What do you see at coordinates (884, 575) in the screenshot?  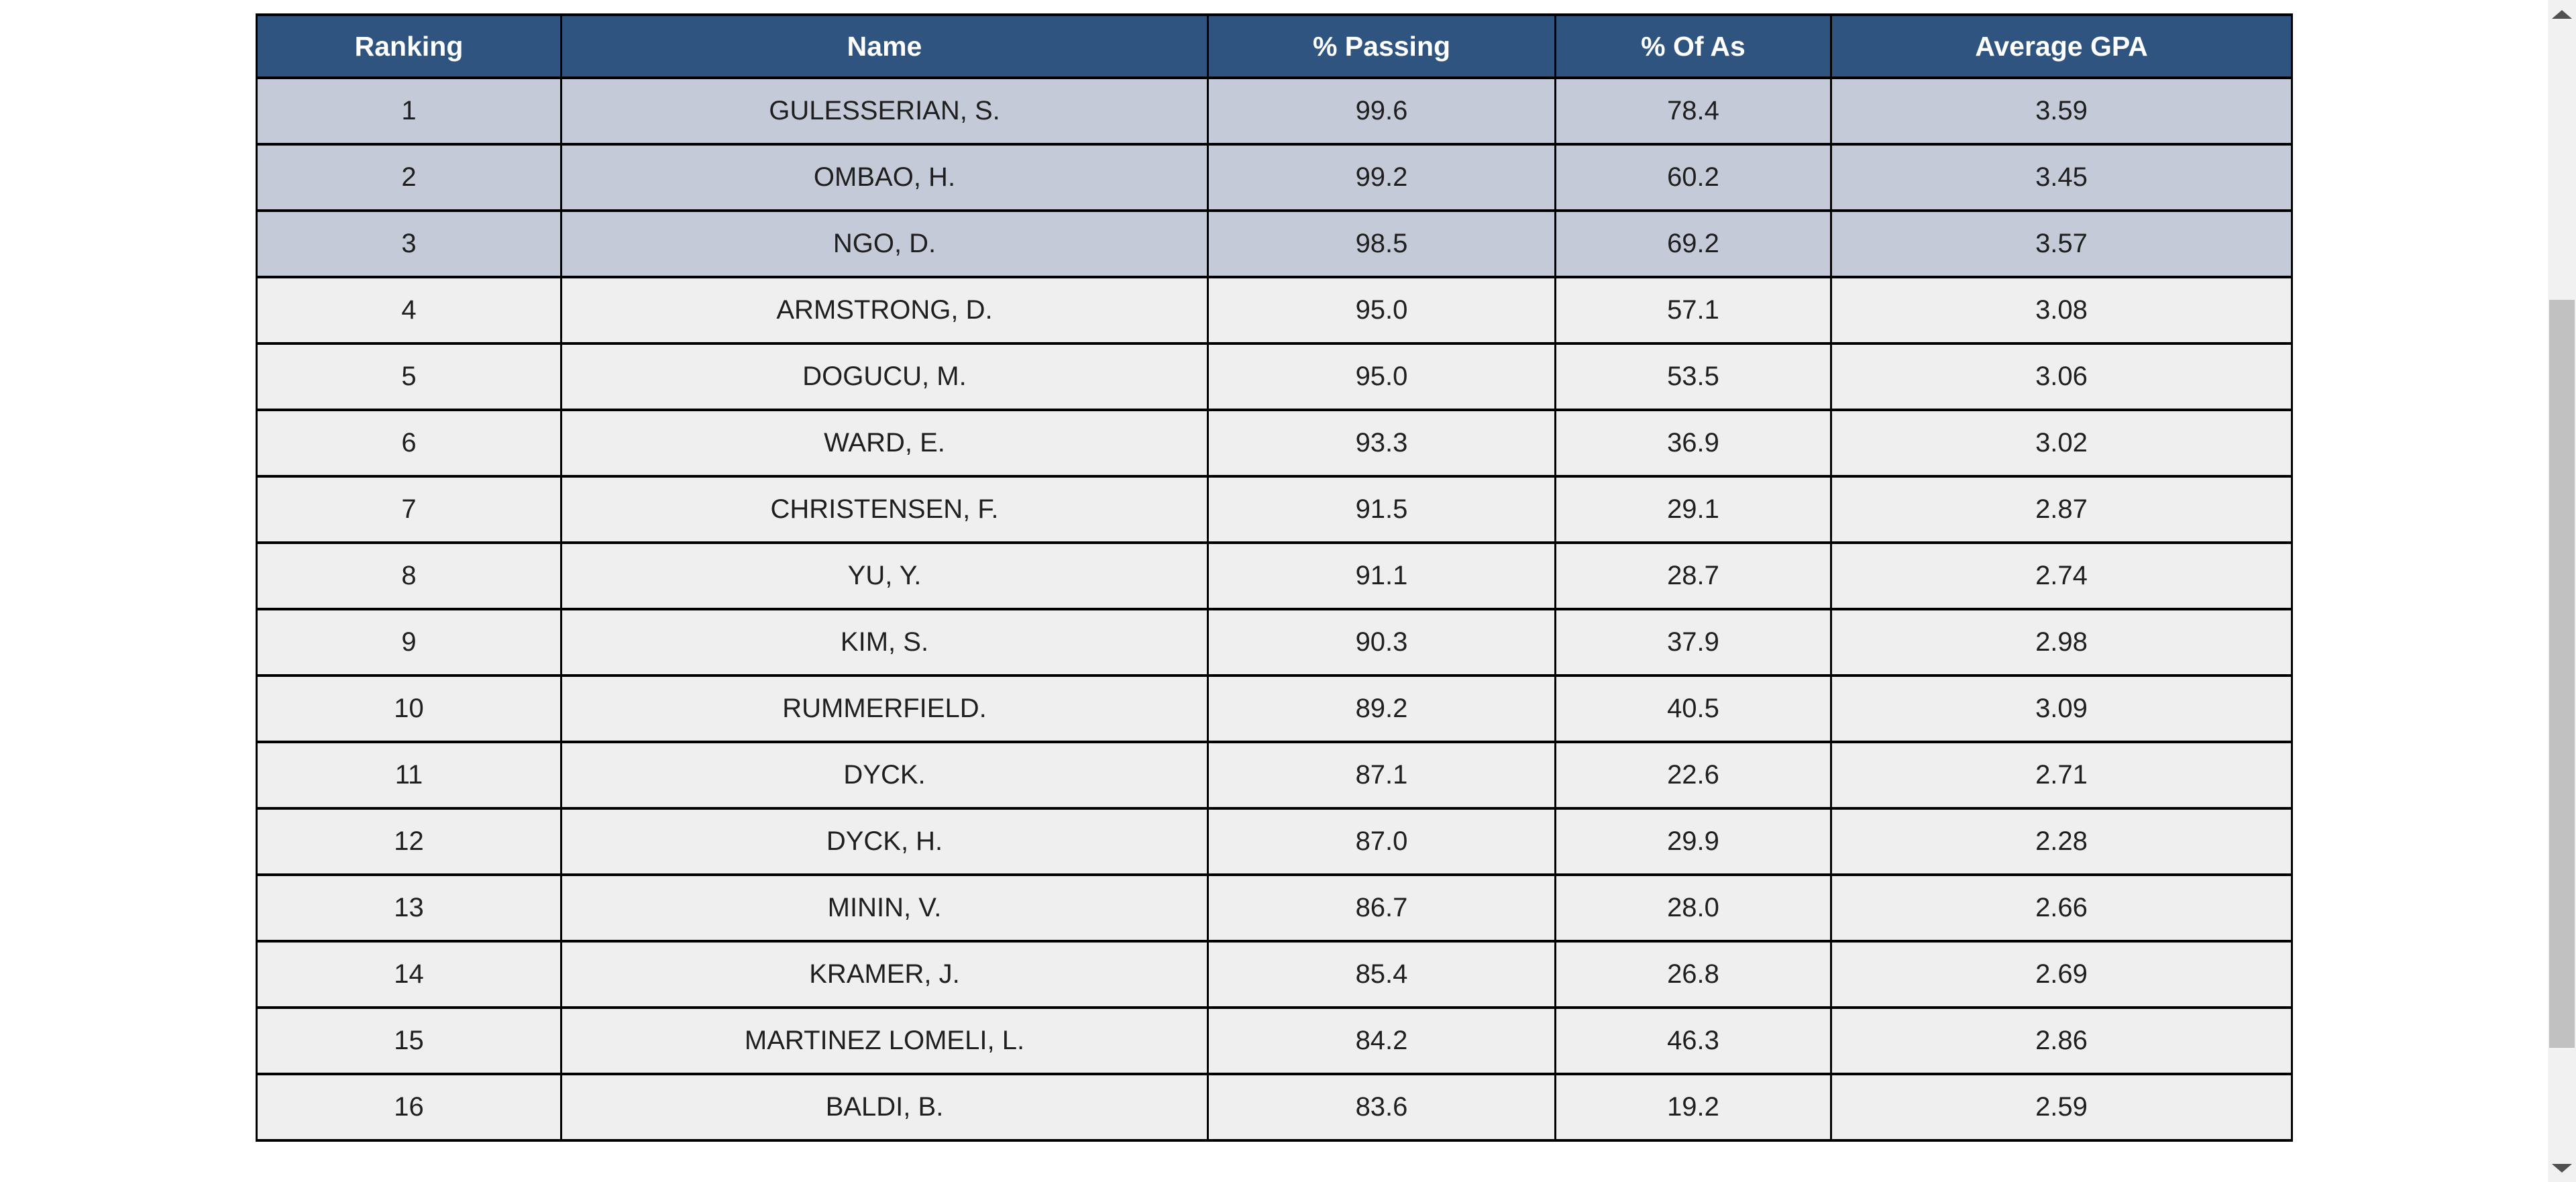 I see `cell-name: YU, Y.` at bounding box center [884, 575].